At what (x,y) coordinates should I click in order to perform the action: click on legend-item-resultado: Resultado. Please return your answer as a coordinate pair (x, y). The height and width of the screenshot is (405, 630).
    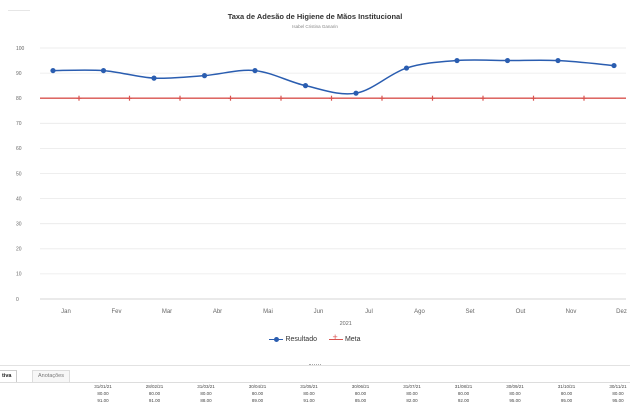
    Looking at the image, I should click on (293, 339).